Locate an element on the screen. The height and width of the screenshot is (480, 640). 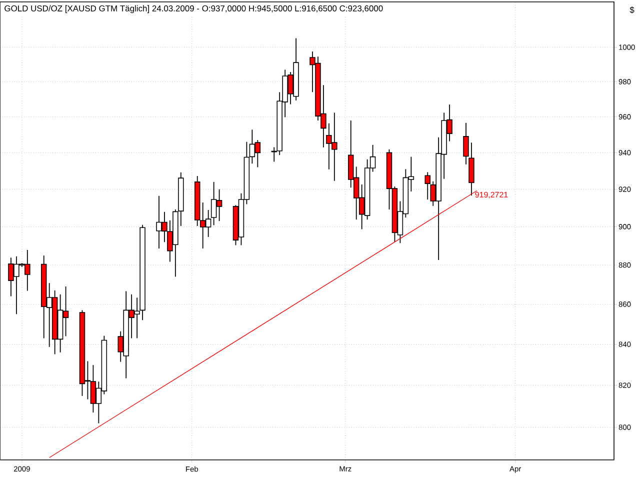
y-axis-title: $ is located at coordinates (632, 10).